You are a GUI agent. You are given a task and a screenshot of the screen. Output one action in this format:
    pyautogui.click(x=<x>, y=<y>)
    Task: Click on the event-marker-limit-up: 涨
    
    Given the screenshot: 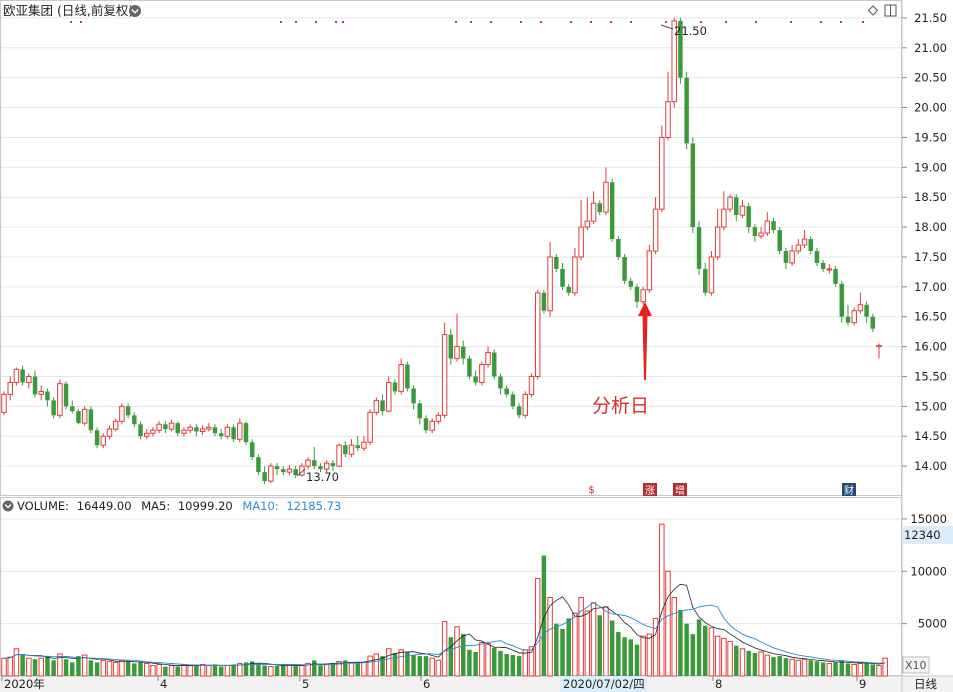 What is the action you would take?
    pyautogui.click(x=650, y=490)
    